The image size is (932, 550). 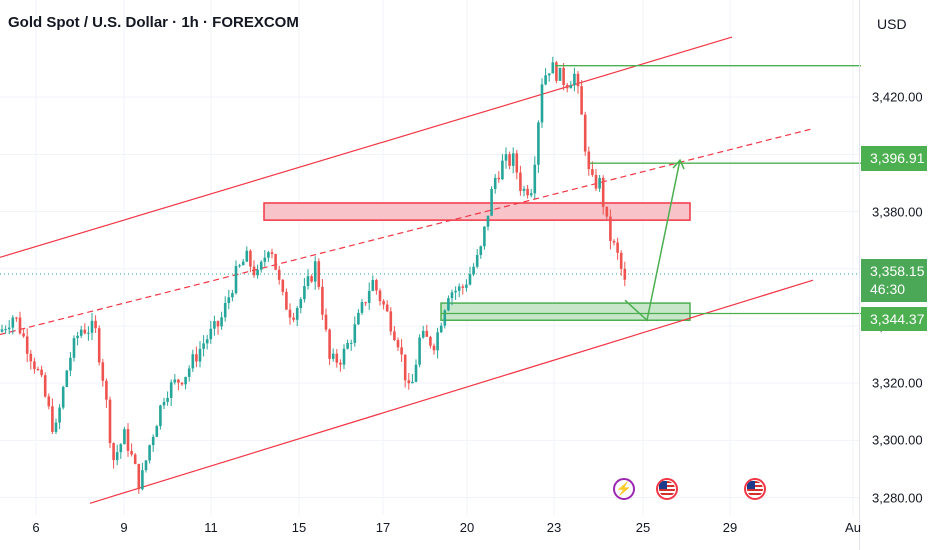 I want to click on resistance-zone, so click(x=477, y=211).